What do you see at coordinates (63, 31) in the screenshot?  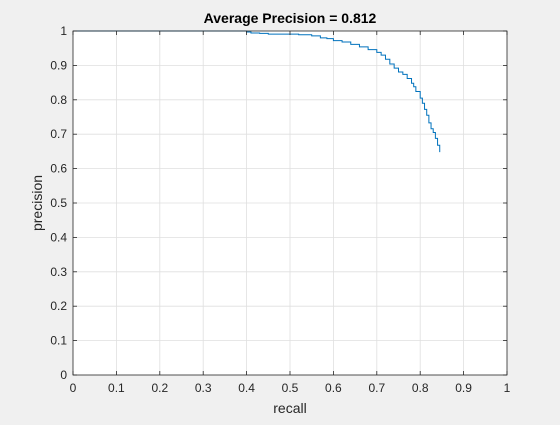 I see `y-tick-label: 1` at bounding box center [63, 31].